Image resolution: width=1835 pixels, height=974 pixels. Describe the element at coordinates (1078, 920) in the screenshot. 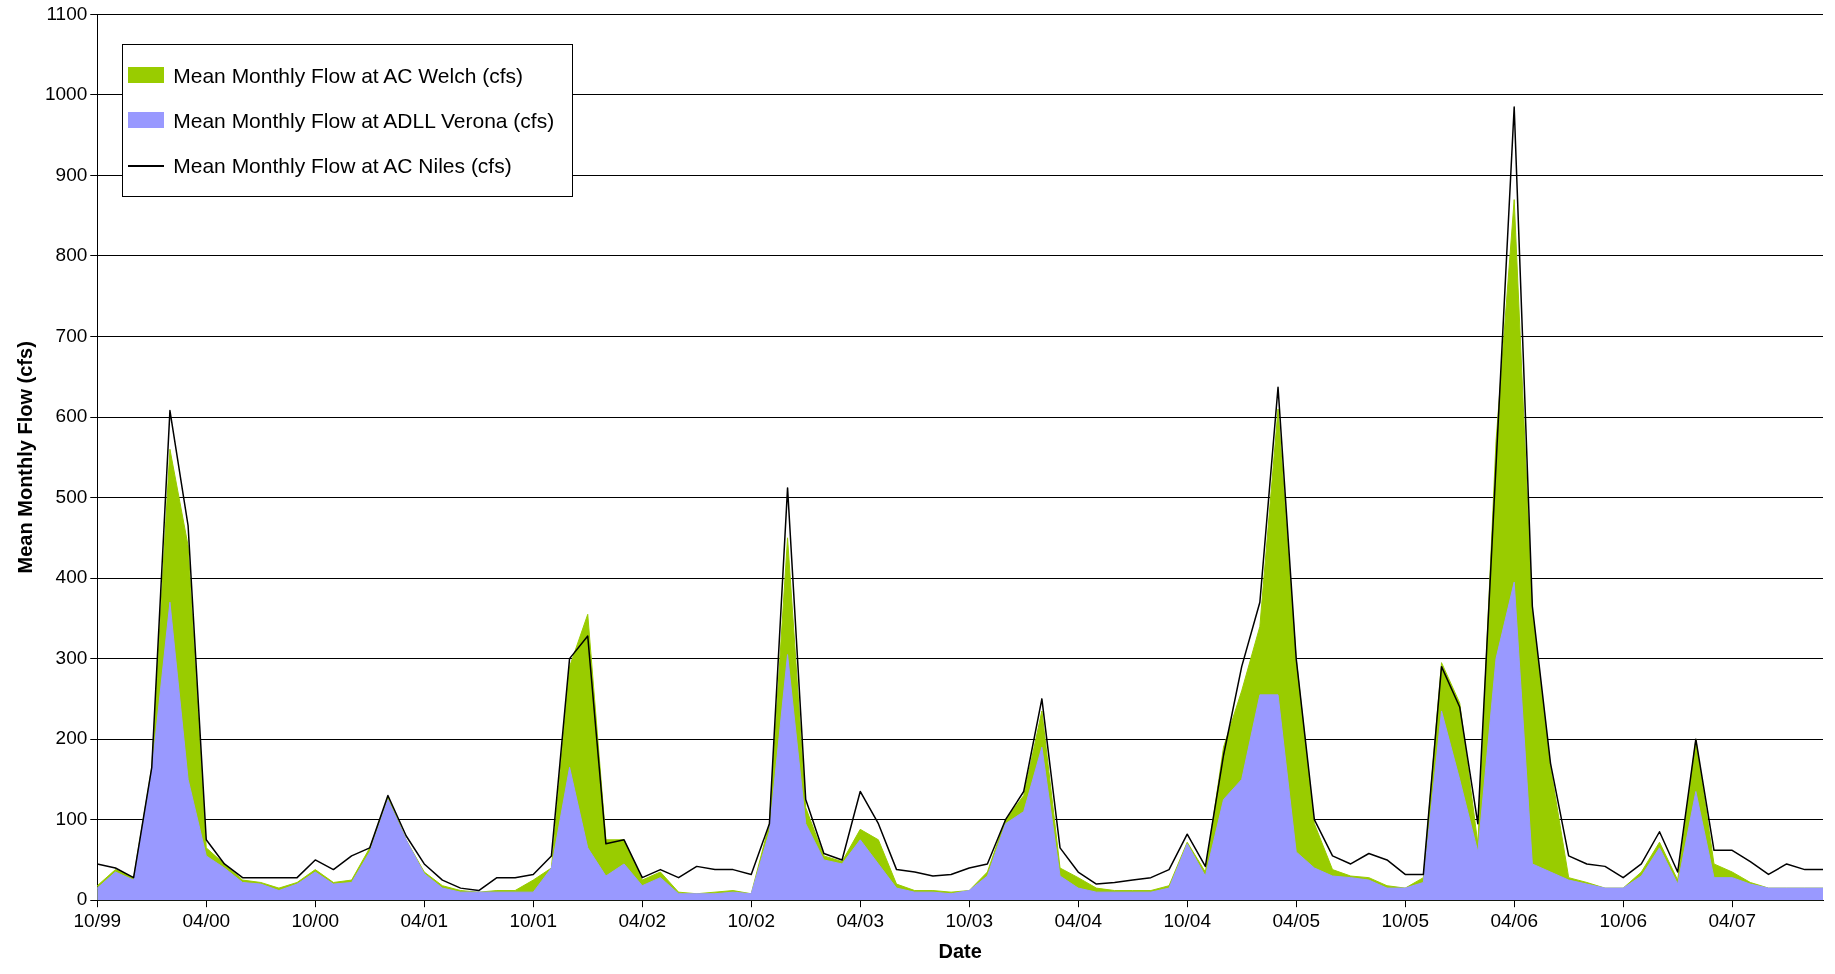

I see `x-tick-label: 04/04` at that location.